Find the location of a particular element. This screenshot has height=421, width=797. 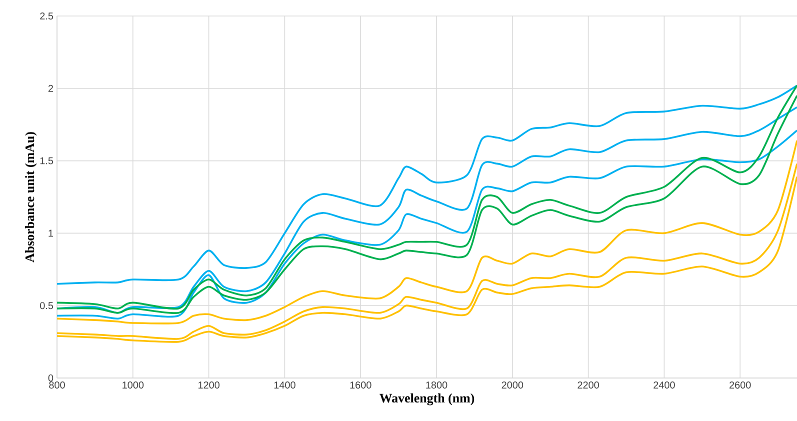

y-tick-label: 0 is located at coordinates (51, 378).